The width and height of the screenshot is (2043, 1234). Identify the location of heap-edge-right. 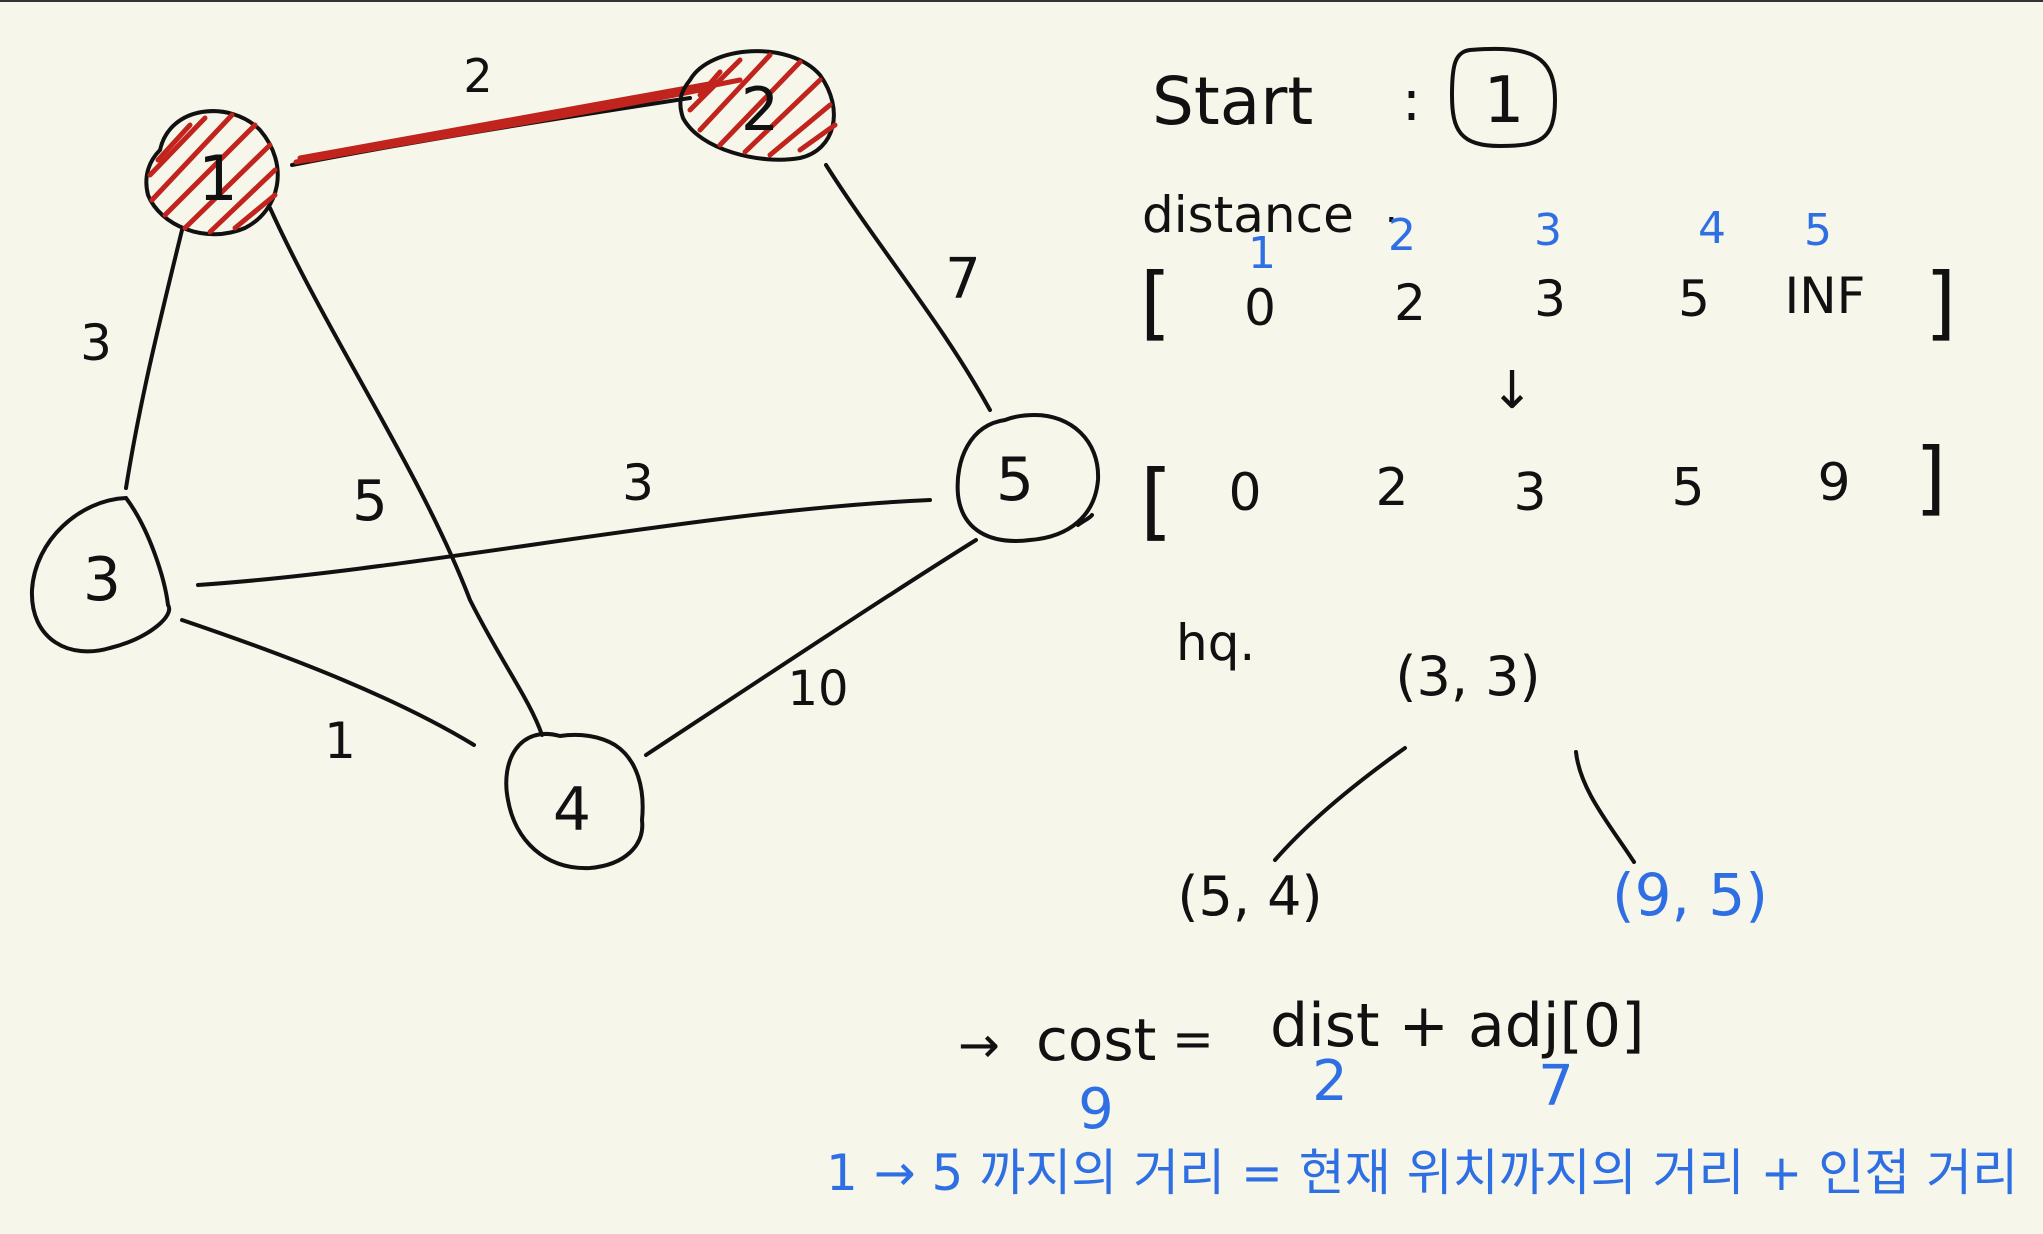
(1605, 807).